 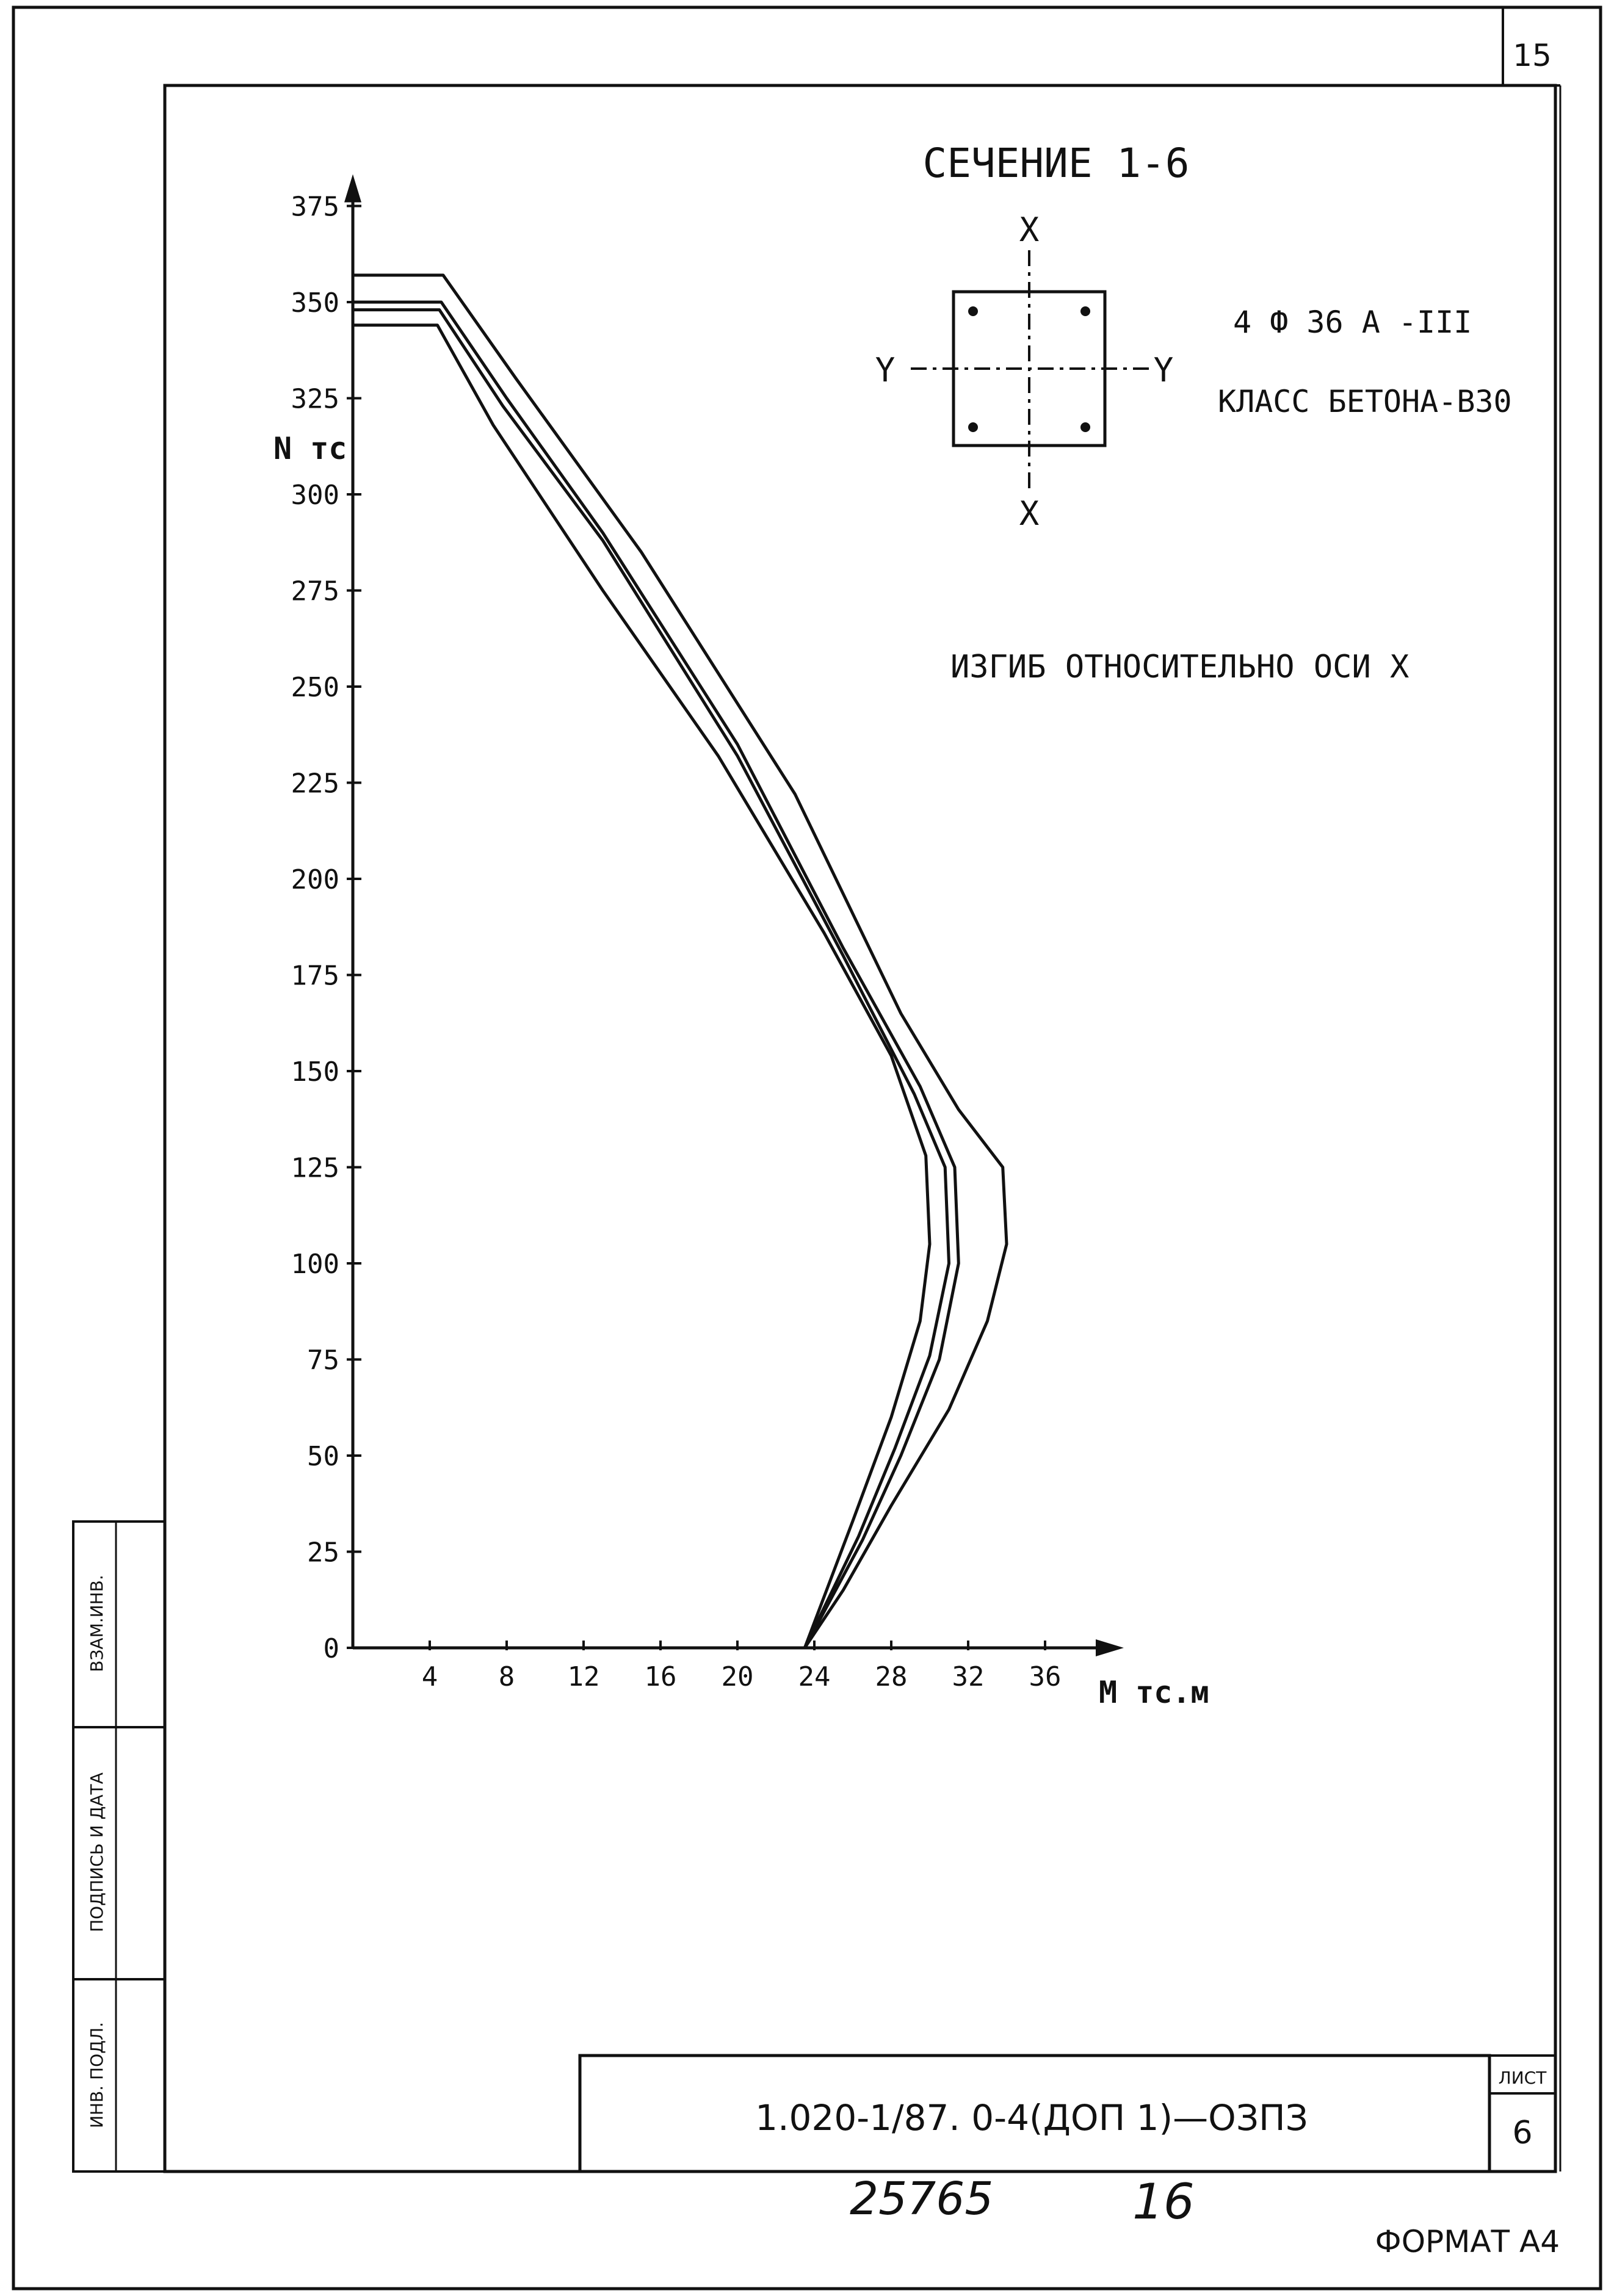 What do you see at coordinates (315, 977) in the screenshot?
I see `y-tick-label: 175` at bounding box center [315, 977].